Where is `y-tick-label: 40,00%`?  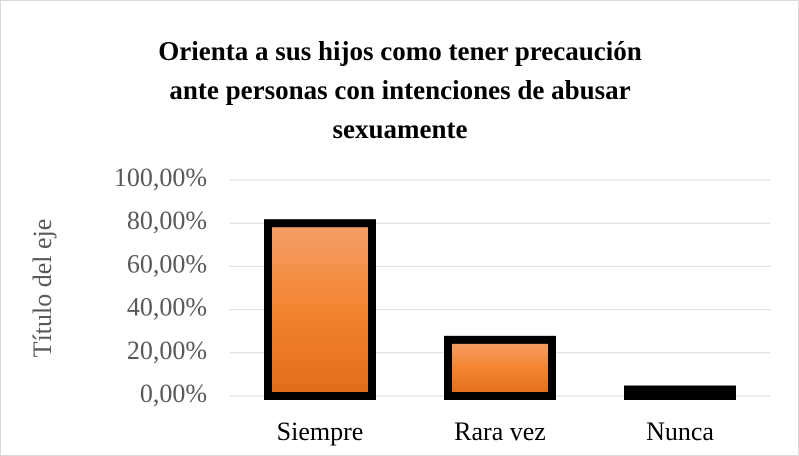
y-tick-label: 40,00% is located at coordinates (167, 307).